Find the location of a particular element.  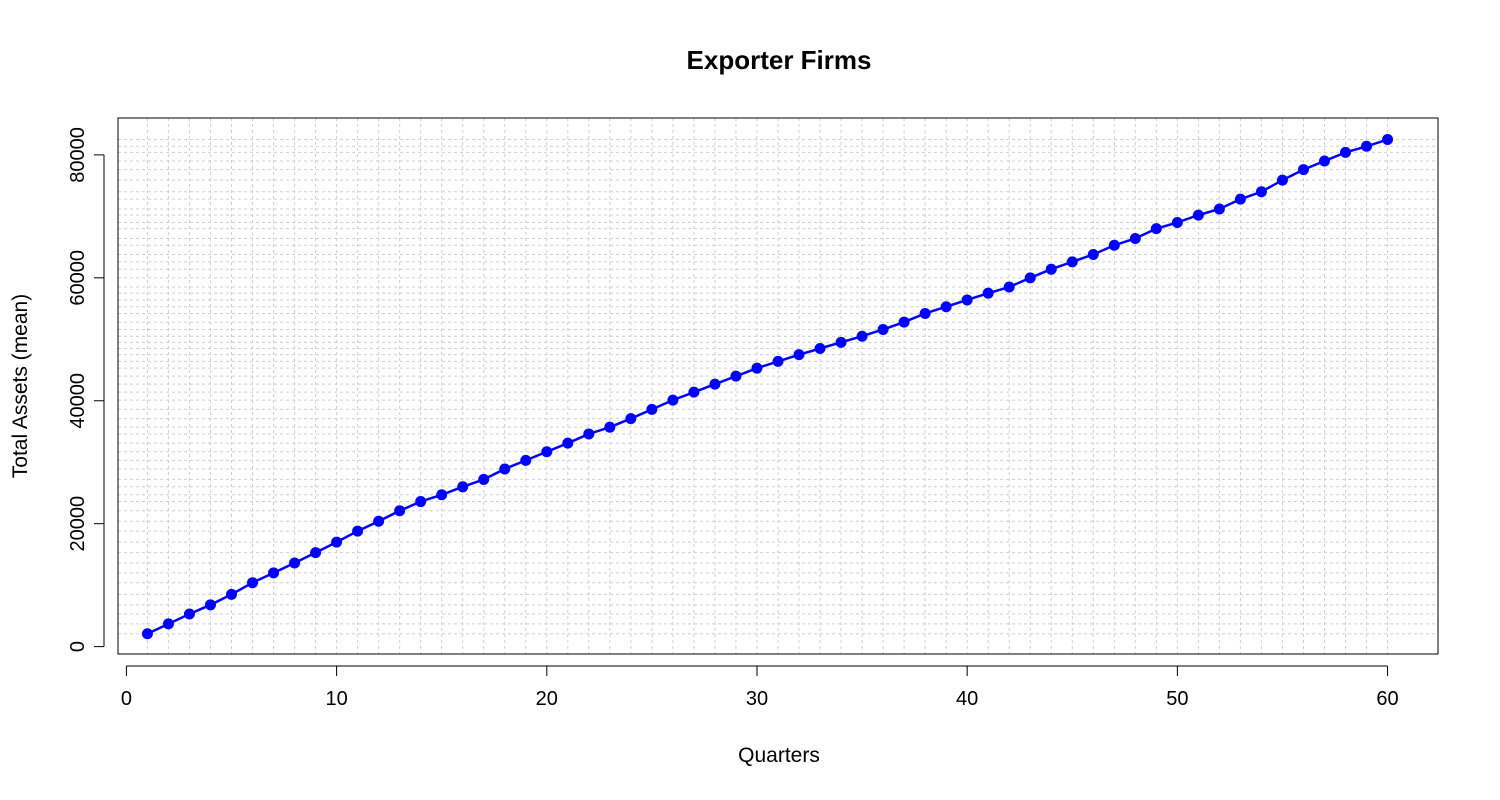

x-tick-label: 10 is located at coordinates (336, 699).